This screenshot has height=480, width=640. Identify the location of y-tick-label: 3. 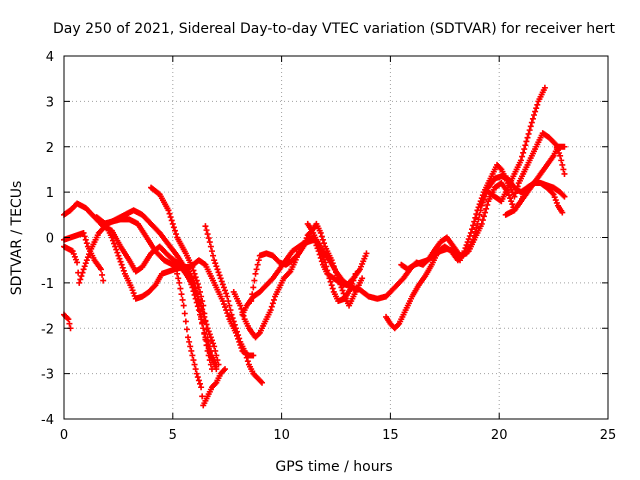
(50, 102).